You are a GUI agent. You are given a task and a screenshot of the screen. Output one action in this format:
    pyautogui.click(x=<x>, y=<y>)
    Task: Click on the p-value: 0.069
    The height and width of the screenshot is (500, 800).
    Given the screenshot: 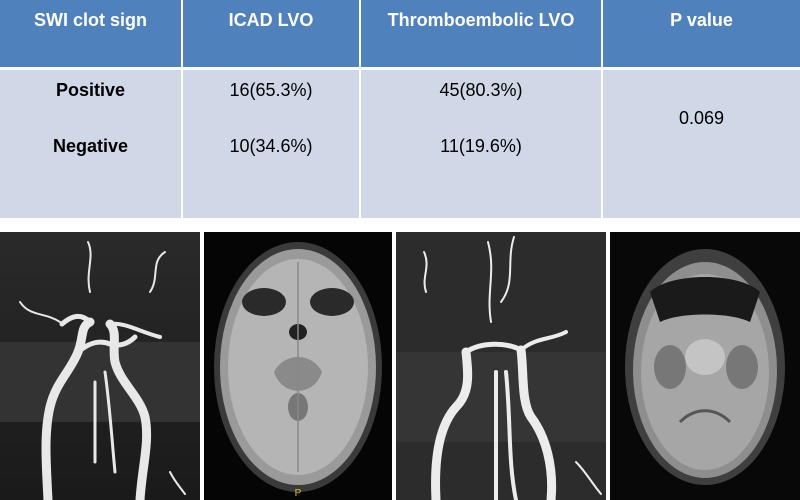 What is the action you would take?
    pyautogui.click(x=701, y=117)
    